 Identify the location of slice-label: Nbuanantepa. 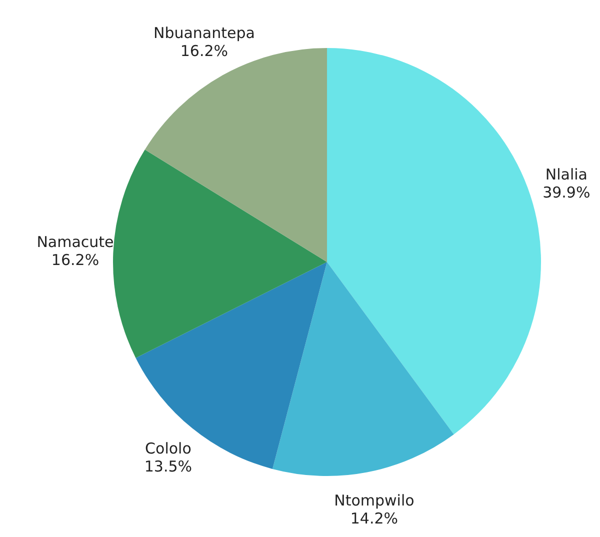
(204, 33).